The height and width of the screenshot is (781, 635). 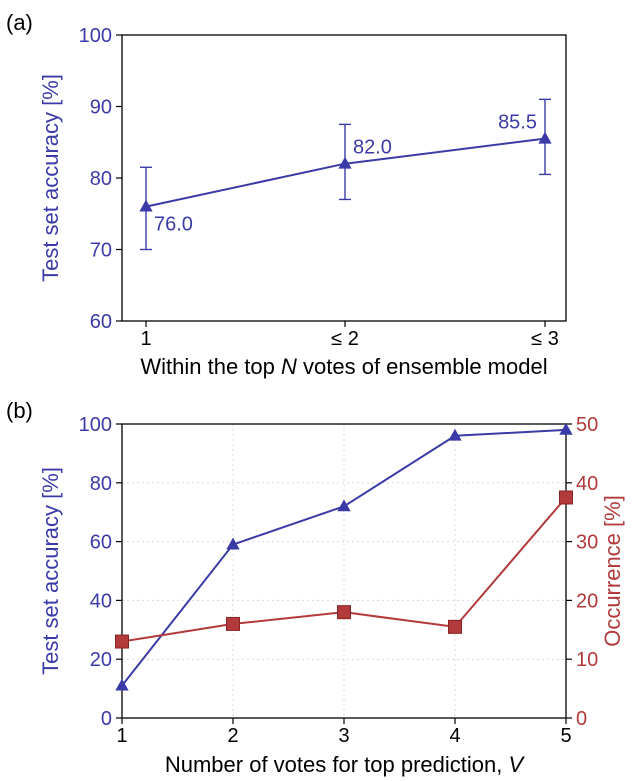 I want to click on panel-b-x-ticks: 1 2 3 4 5, so click(x=344, y=732).